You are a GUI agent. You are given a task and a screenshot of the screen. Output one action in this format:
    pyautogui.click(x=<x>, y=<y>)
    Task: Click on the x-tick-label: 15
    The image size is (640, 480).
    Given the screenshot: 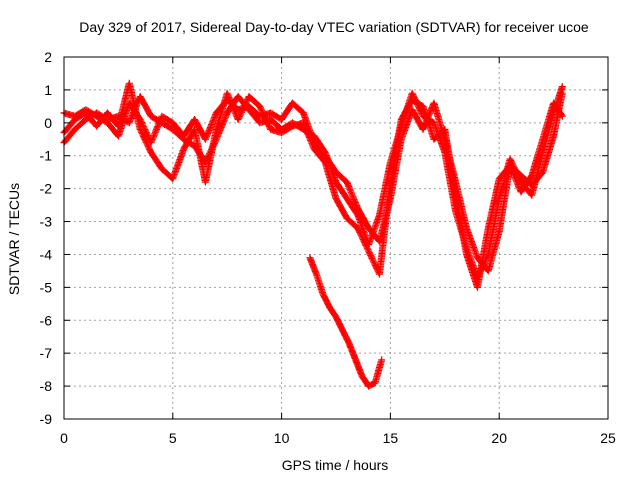 What is the action you would take?
    pyautogui.click(x=391, y=438)
    